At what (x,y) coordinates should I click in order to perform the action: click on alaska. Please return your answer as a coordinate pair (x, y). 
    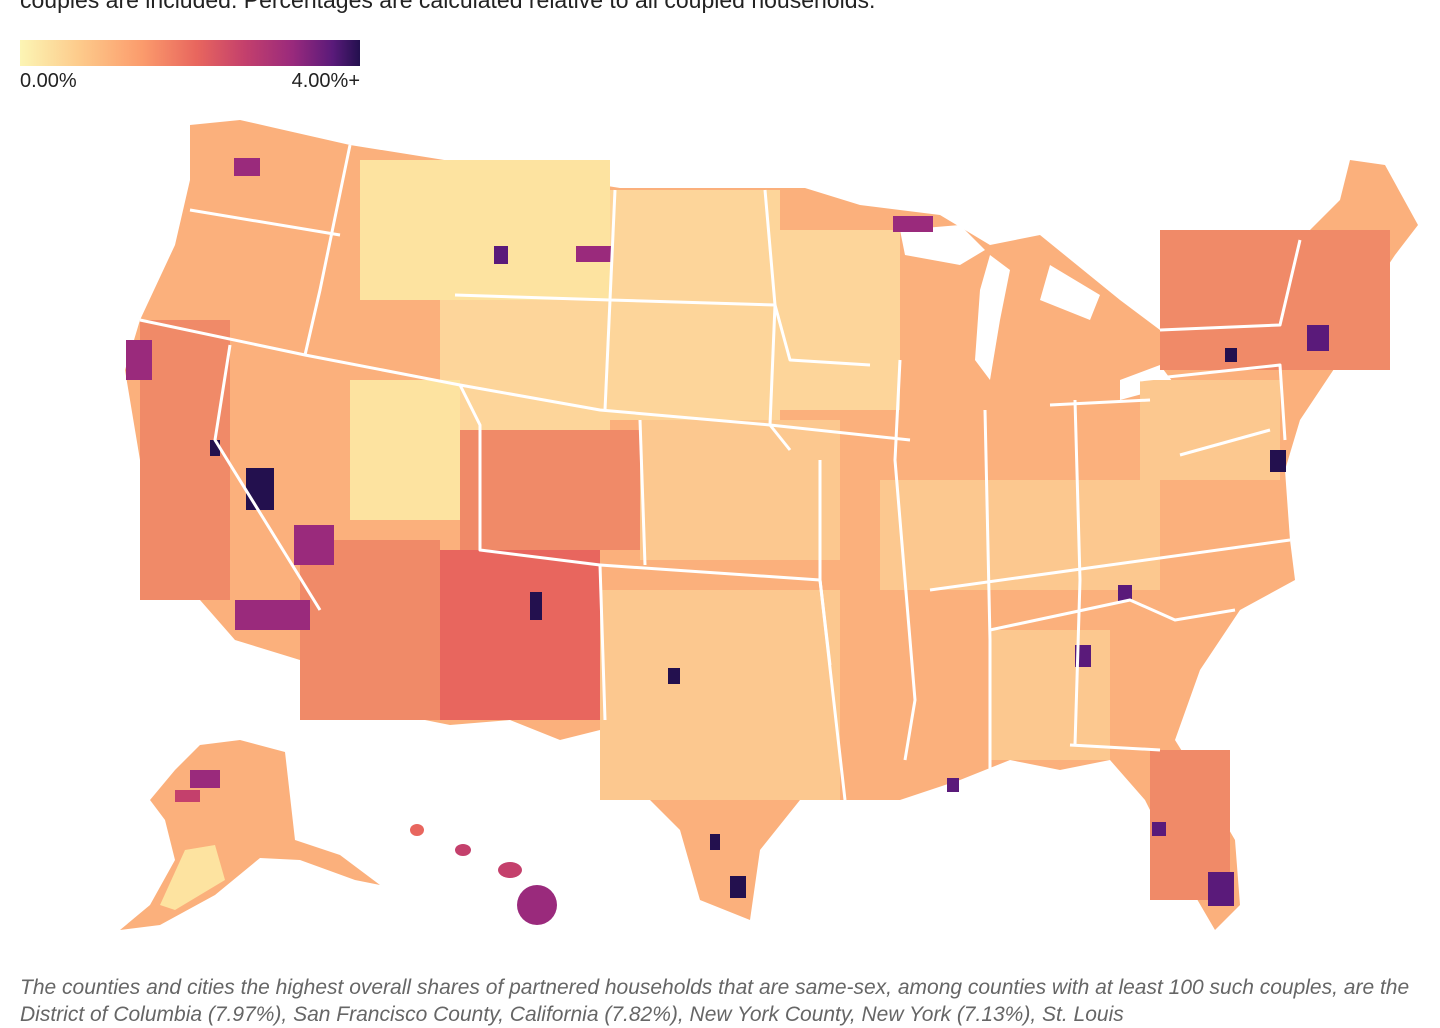
    Looking at the image, I should click on (250, 835).